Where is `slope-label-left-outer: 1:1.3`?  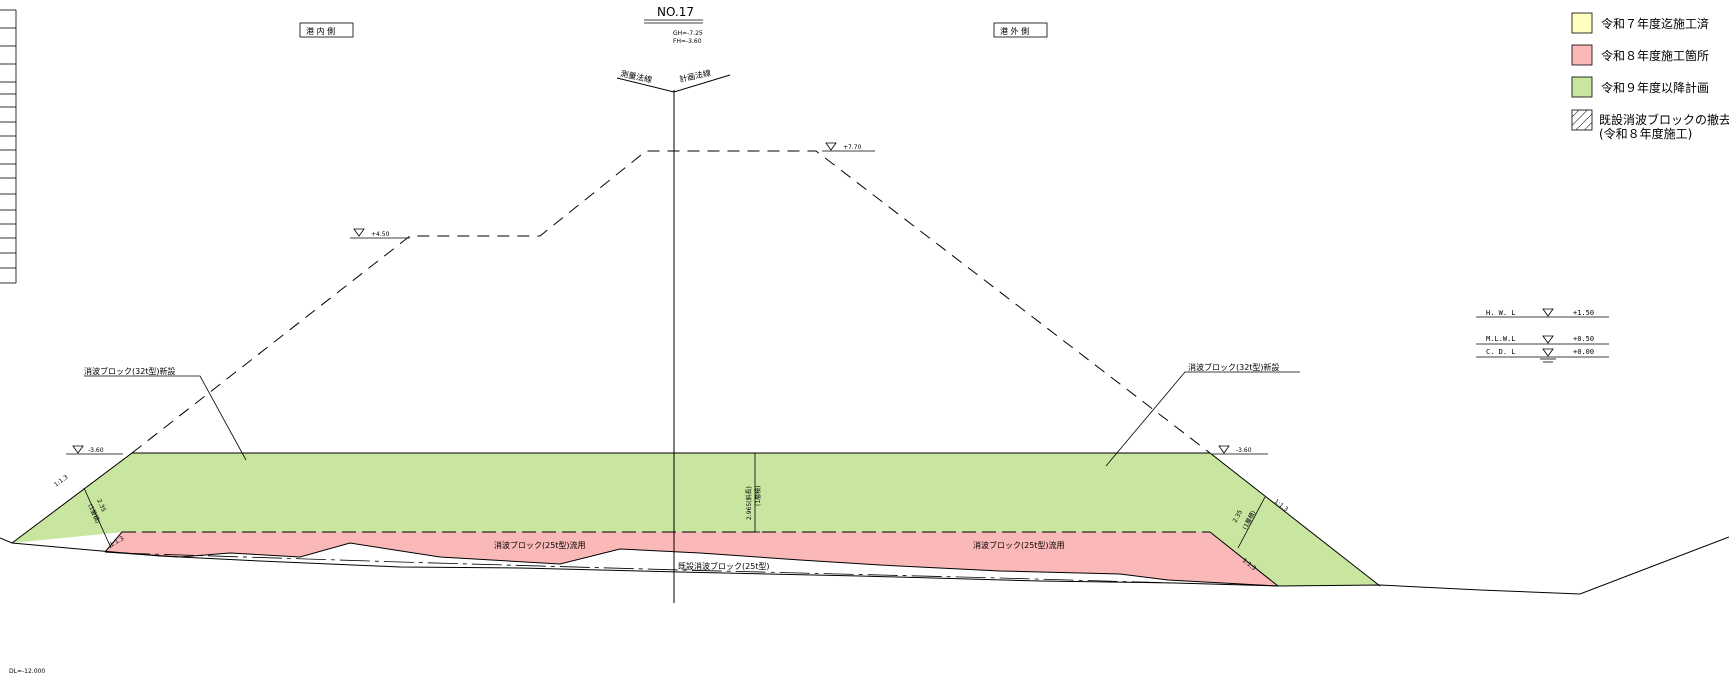
slope-label-left-outer: 1:1.3 is located at coordinates (61, 481).